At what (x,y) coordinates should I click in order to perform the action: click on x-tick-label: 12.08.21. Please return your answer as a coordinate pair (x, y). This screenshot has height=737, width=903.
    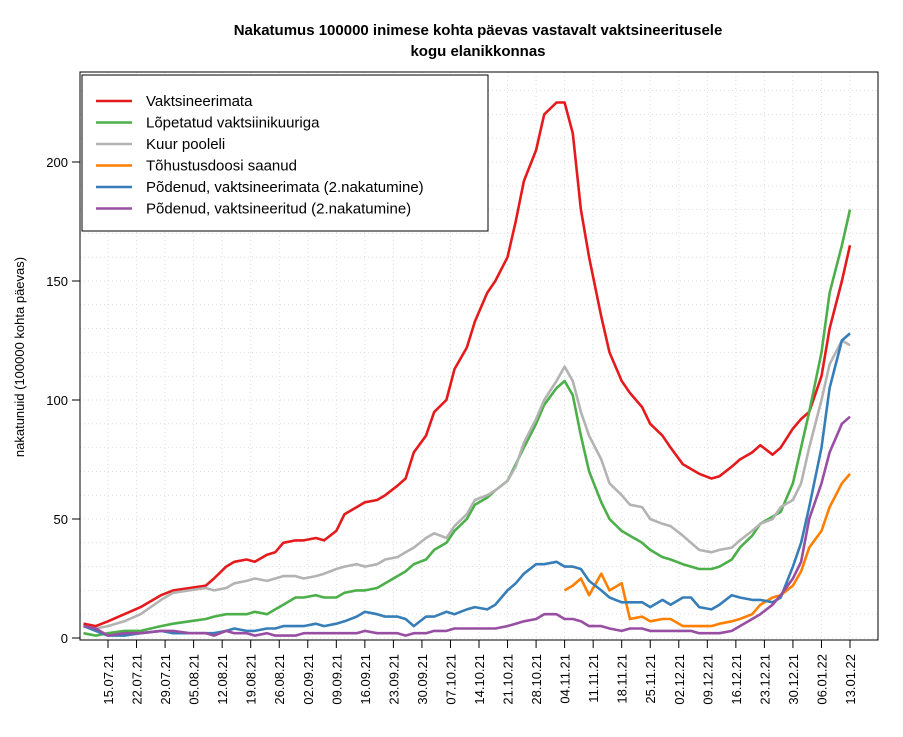
    Looking at the image, I should click on (222, 679).